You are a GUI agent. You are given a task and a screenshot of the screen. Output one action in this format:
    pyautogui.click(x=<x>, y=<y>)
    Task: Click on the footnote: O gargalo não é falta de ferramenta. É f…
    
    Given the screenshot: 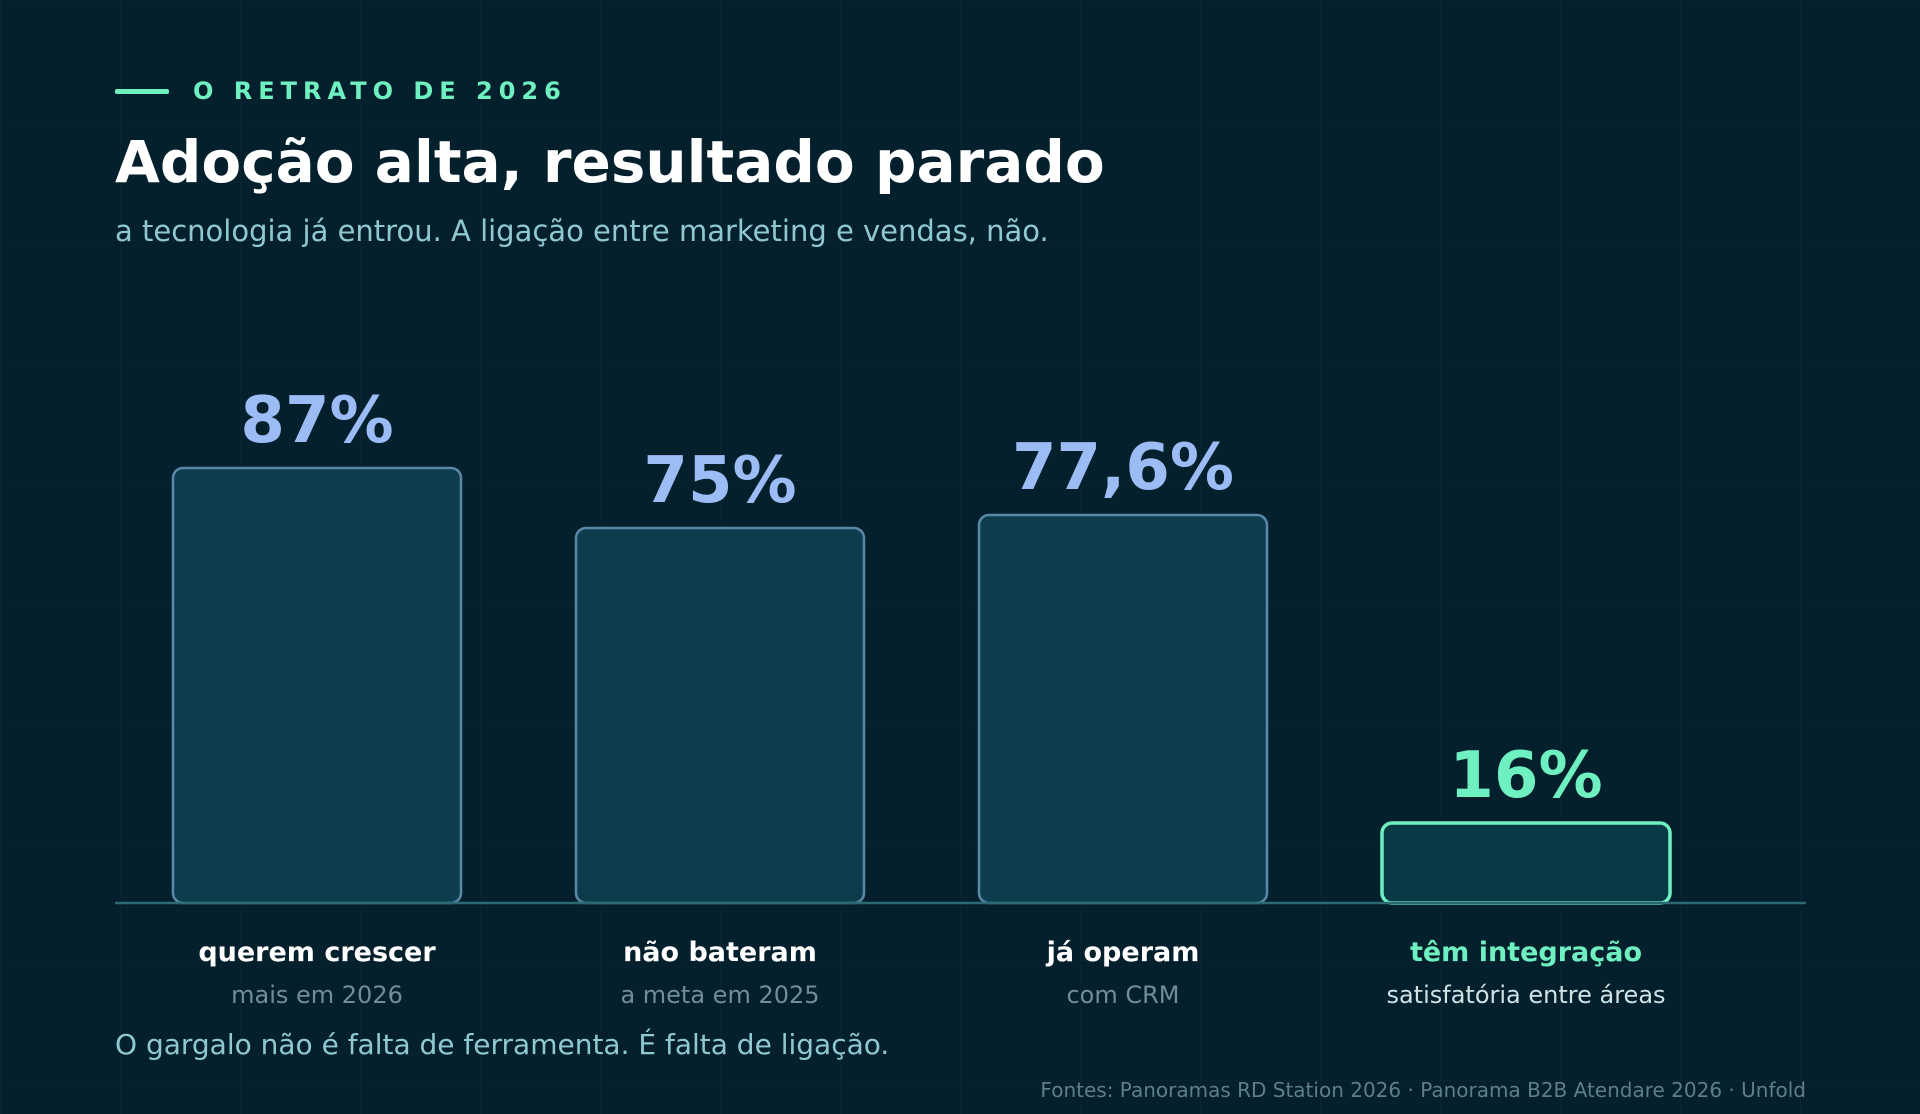 What is the action you would take?
    pyautogui.click(x=502, y=1044)
    